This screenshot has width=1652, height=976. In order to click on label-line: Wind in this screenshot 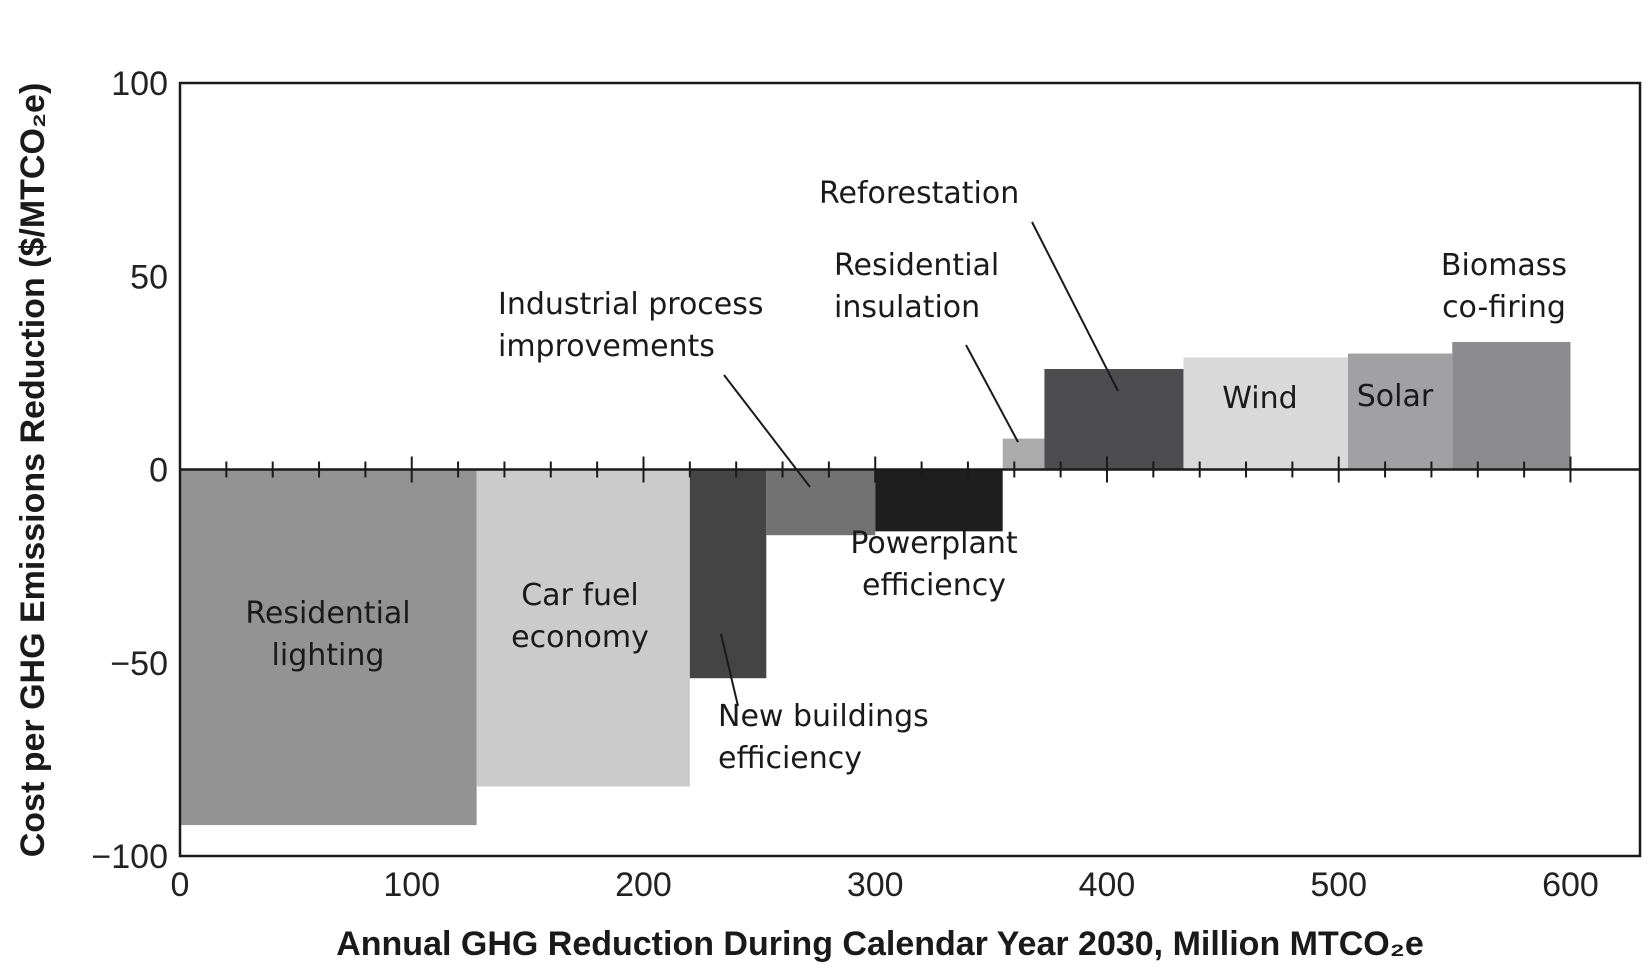, I will do `click(1259, 398)`.